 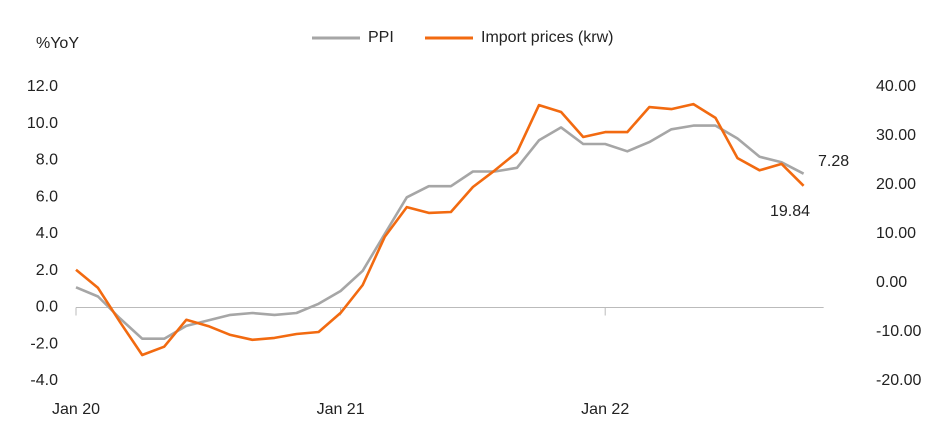 I want to click on y2-tick-label: 30.00, so click(x=896, y=135).